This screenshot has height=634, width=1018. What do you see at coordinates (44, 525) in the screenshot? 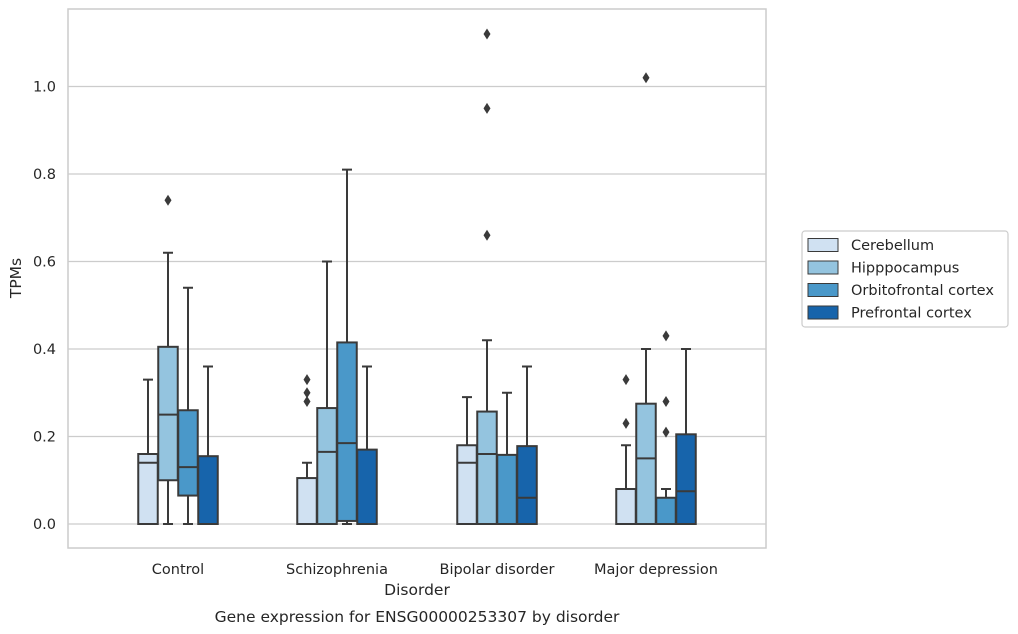
I see `y-tick-label: 0.0` at bounding box center [44, 525].